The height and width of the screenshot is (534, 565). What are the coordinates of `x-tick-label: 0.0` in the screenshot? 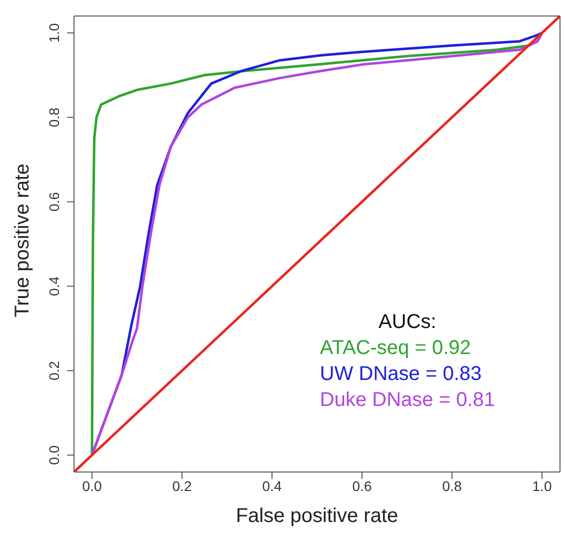 It's located at (92, 486).